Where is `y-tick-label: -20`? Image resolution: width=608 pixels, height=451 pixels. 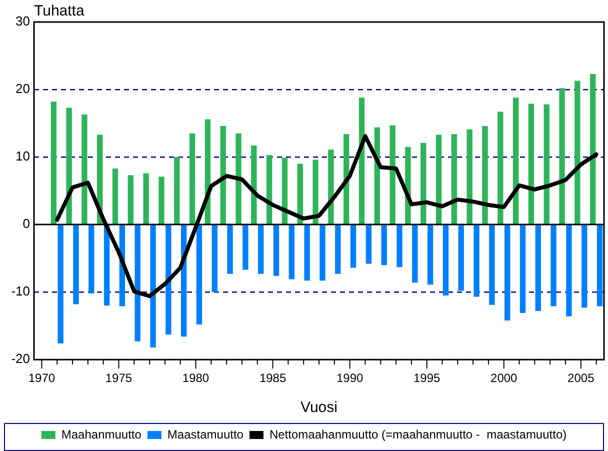
y-tick-label: -20 is located at coordinates (20, 358).